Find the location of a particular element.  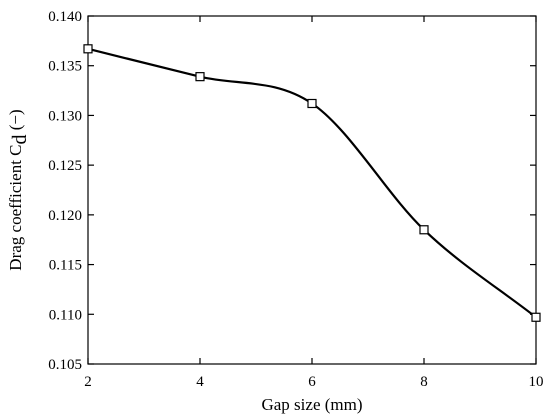

y-axis-title-unit: (−) is located at coordinates (15, 121).